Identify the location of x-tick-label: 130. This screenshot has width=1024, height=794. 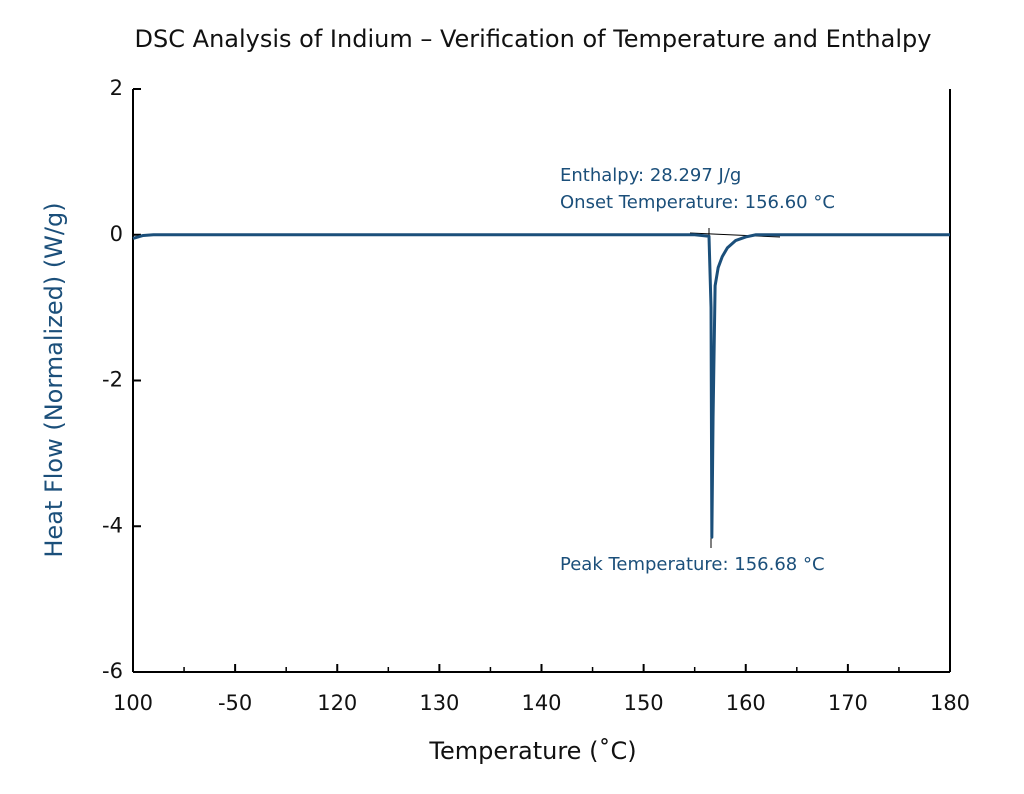
(439, 703).